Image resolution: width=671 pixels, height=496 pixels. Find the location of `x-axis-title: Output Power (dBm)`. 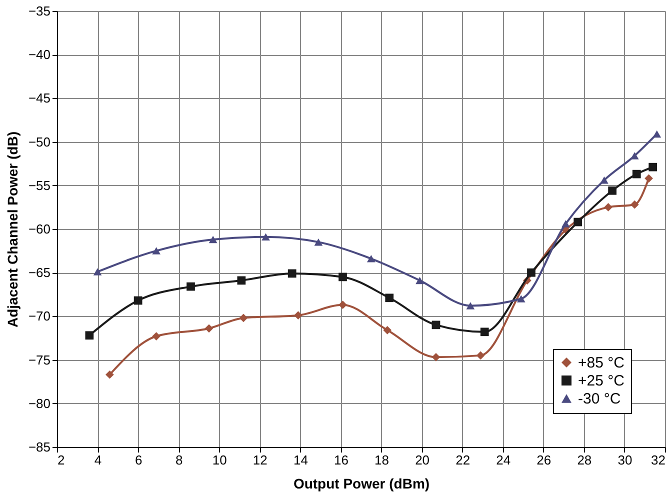

x-axis-title: Output Power (dBm) is located at coordinates (361, 484).